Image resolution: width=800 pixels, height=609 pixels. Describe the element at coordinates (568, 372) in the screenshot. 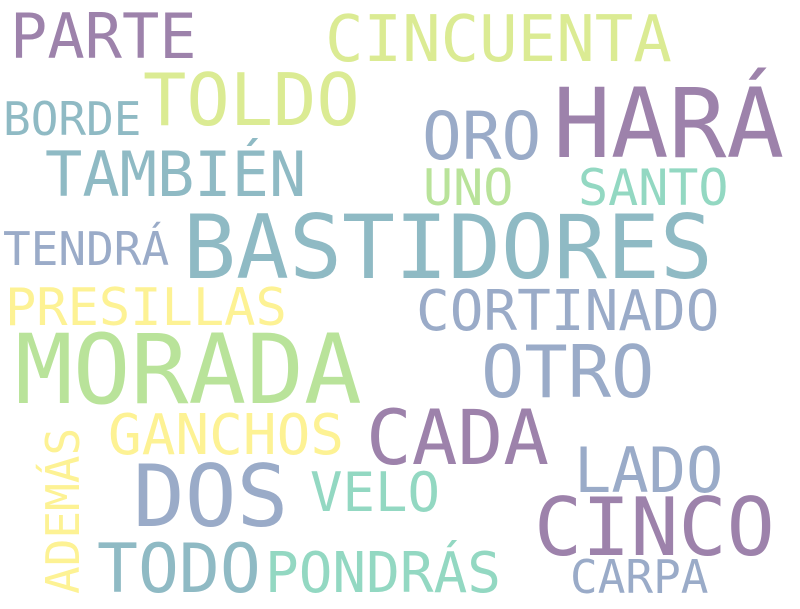

I see `word-otro: OTRO` at that location.